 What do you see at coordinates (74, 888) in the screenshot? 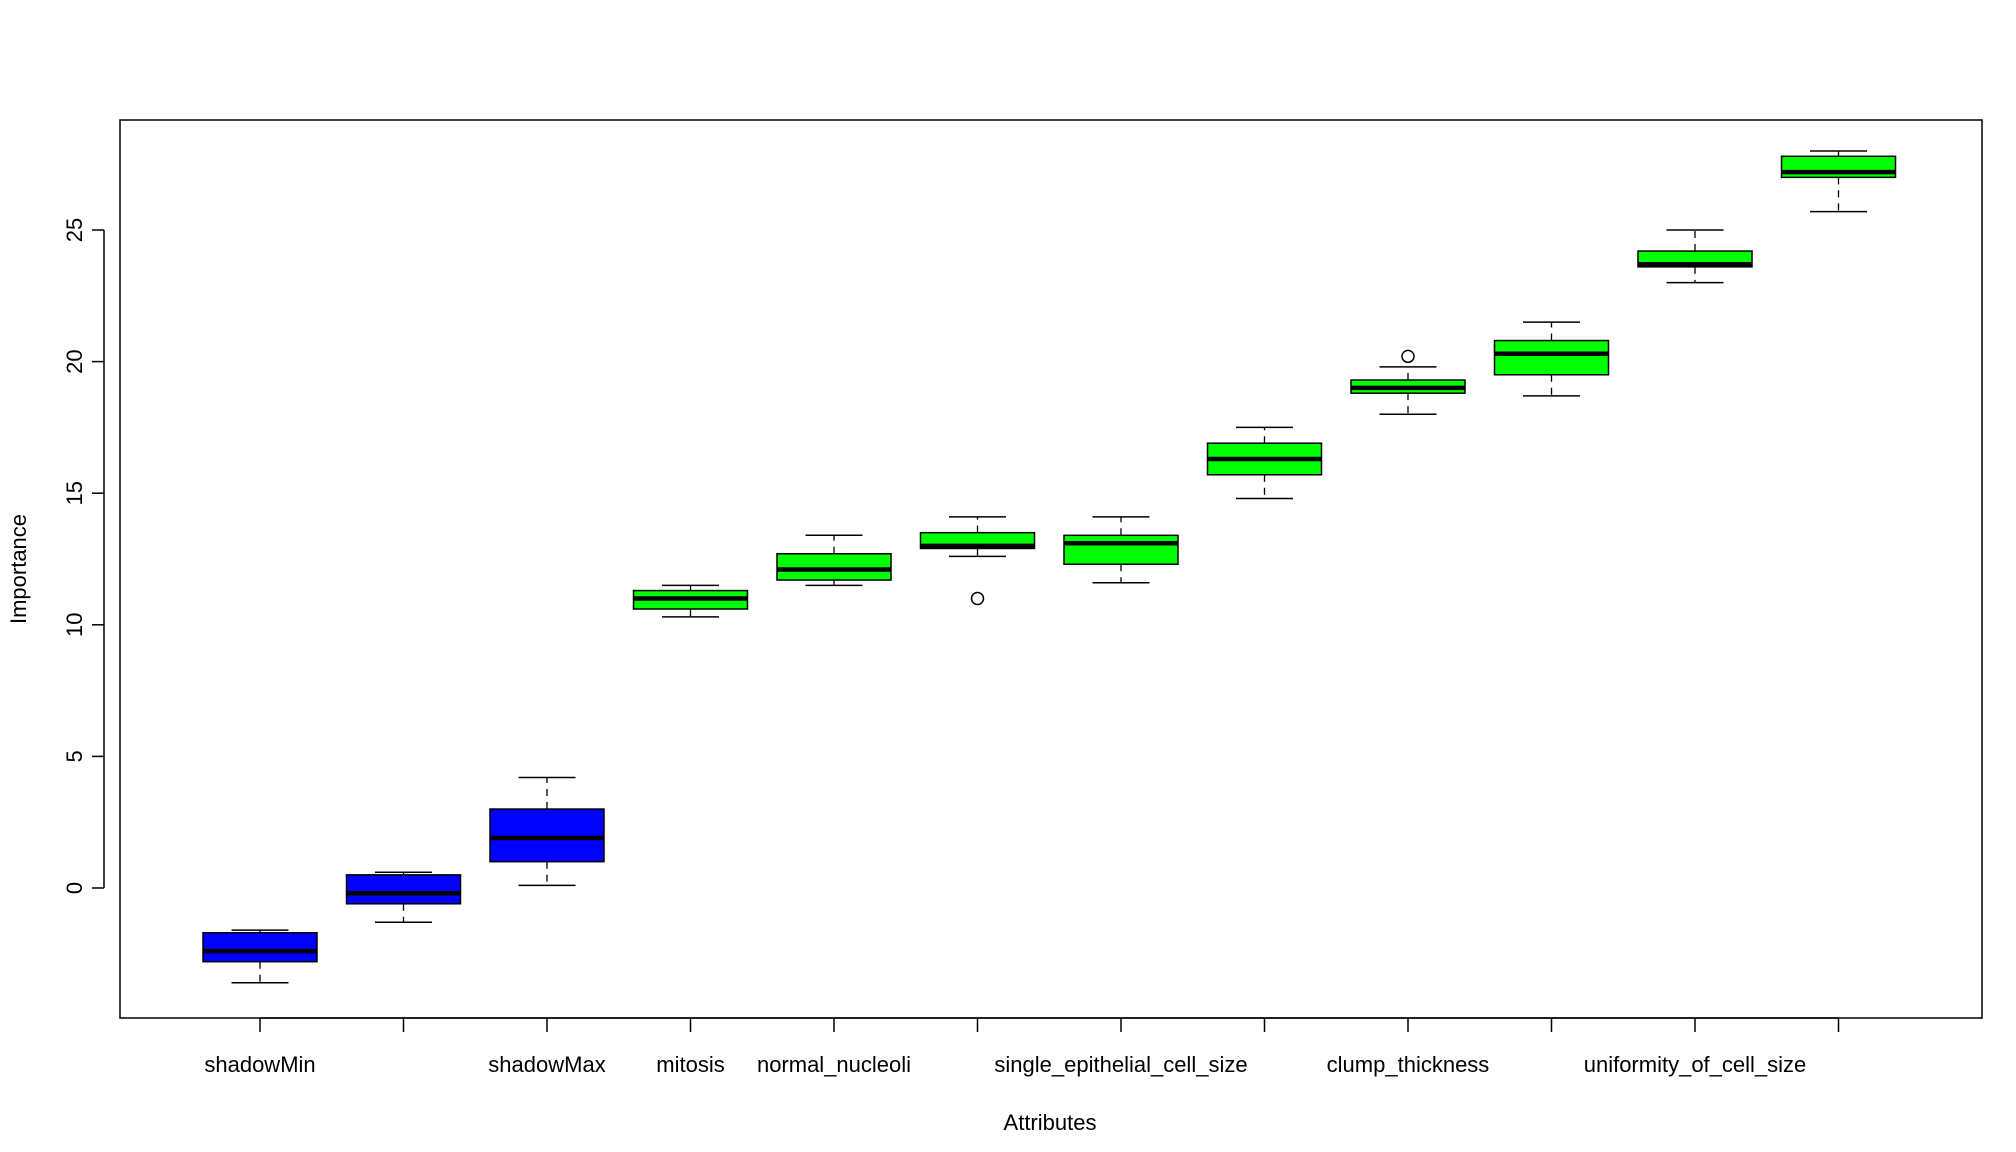
I see `y-tick-label: 0` at bounding box center [74, 888].